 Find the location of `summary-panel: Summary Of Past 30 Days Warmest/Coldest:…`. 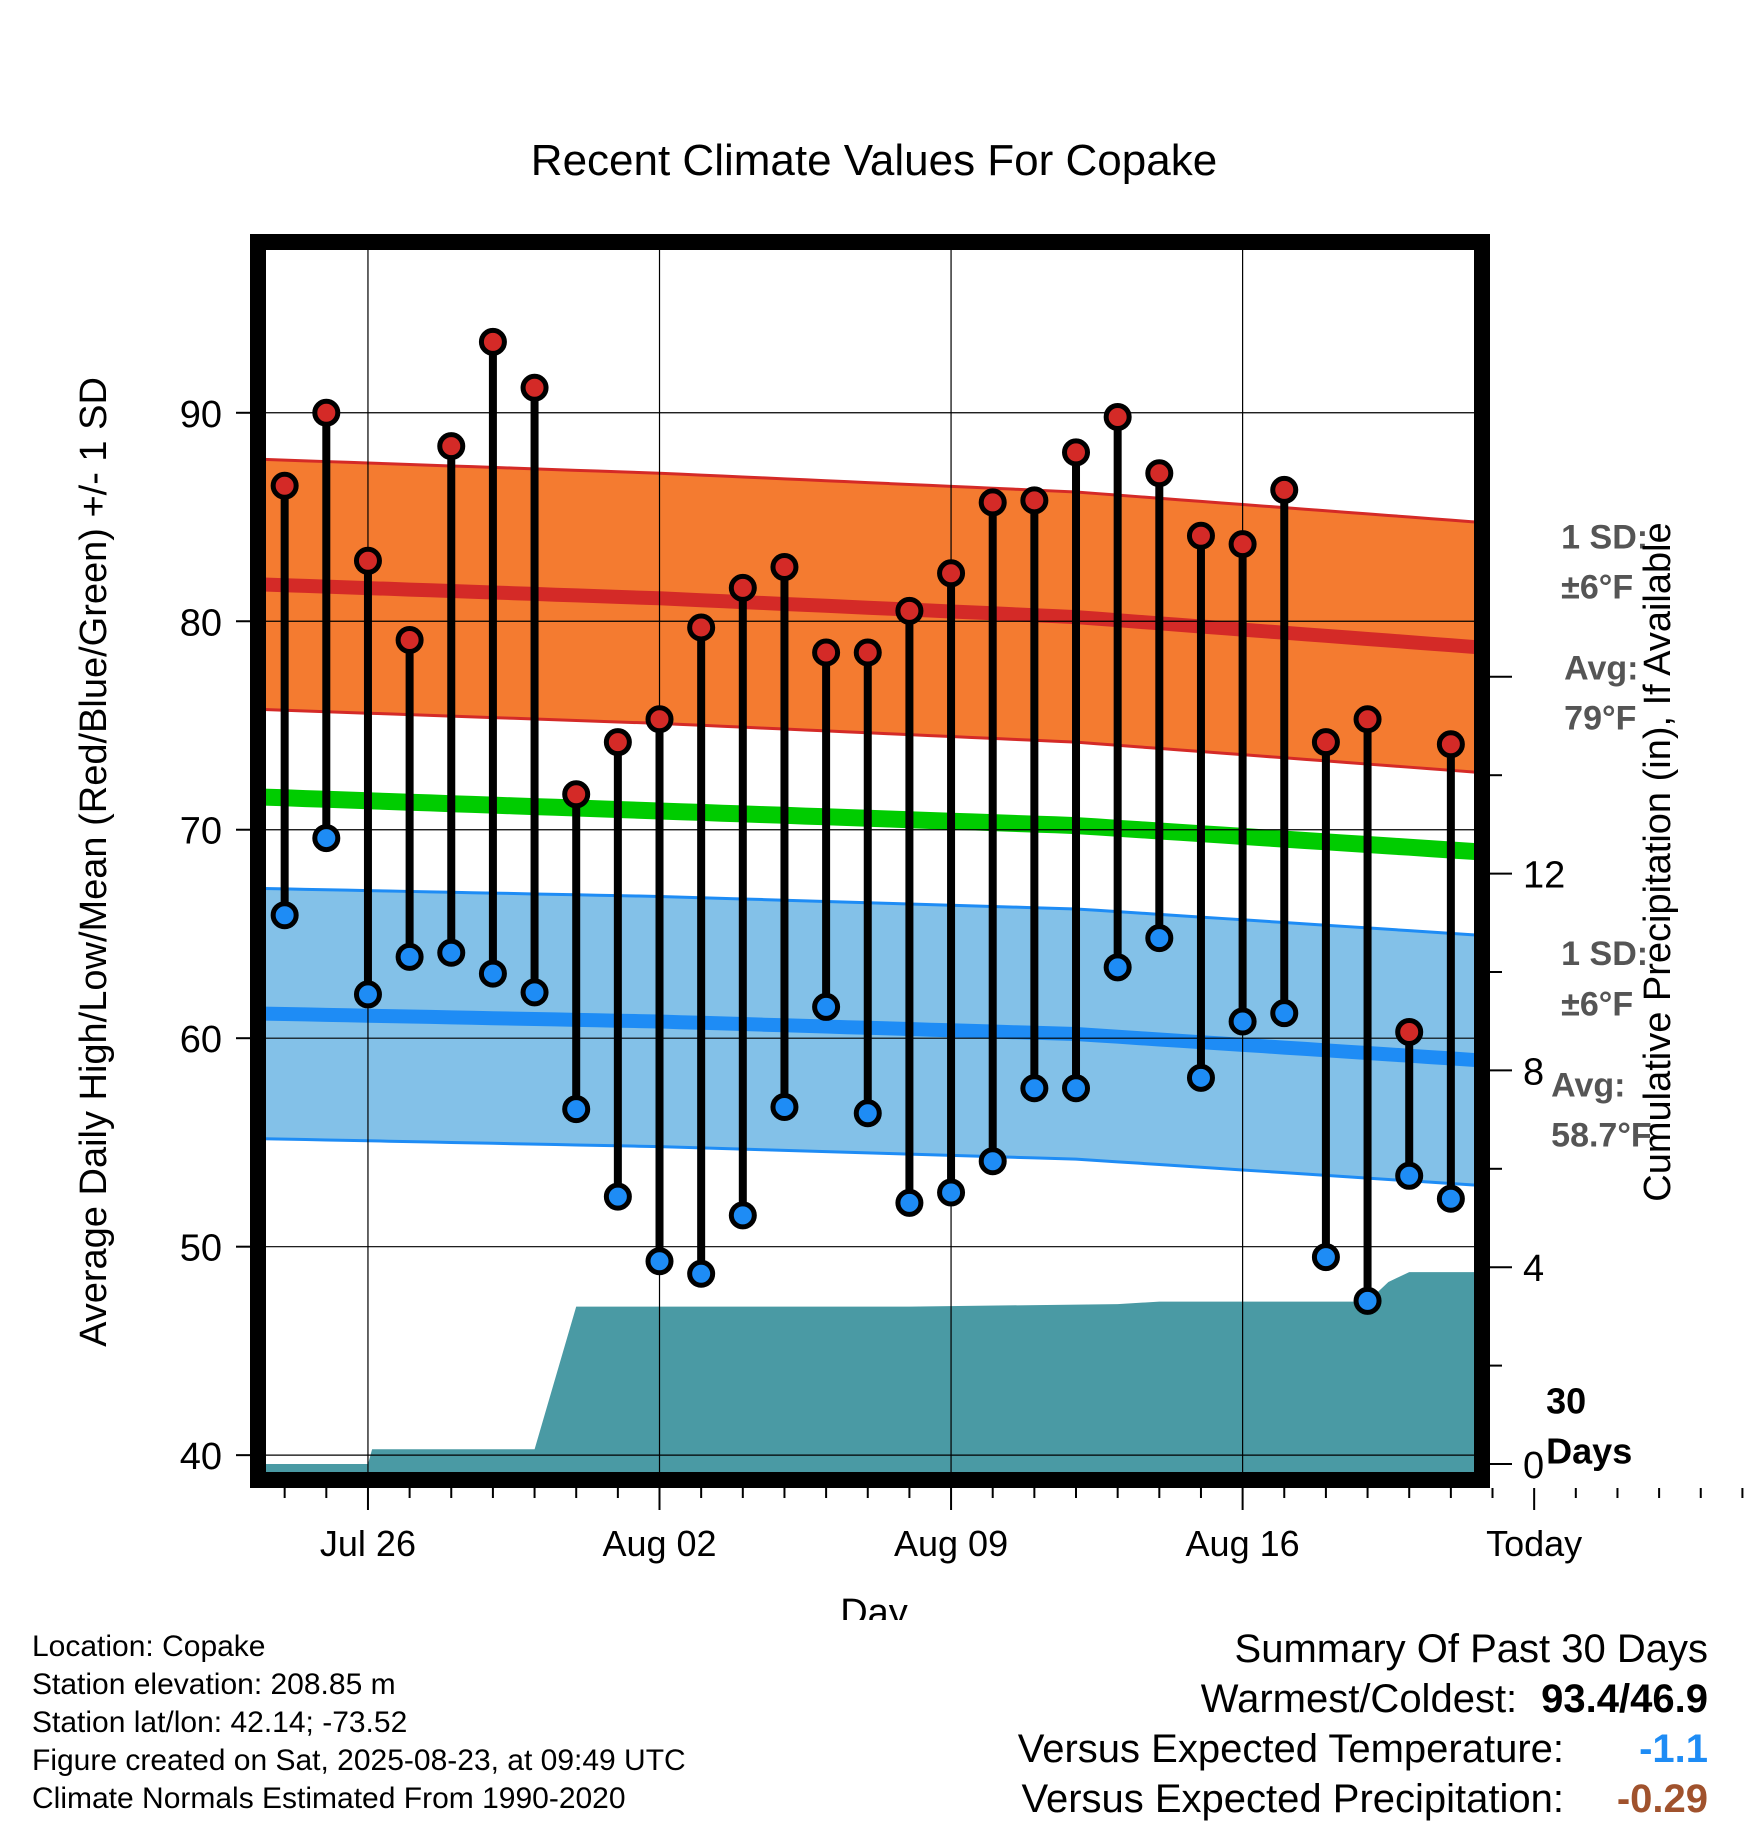

summary-panel: Summary Of Past 30 Days Warmest/Coldest:… is located at coordinates (1363, 1724).